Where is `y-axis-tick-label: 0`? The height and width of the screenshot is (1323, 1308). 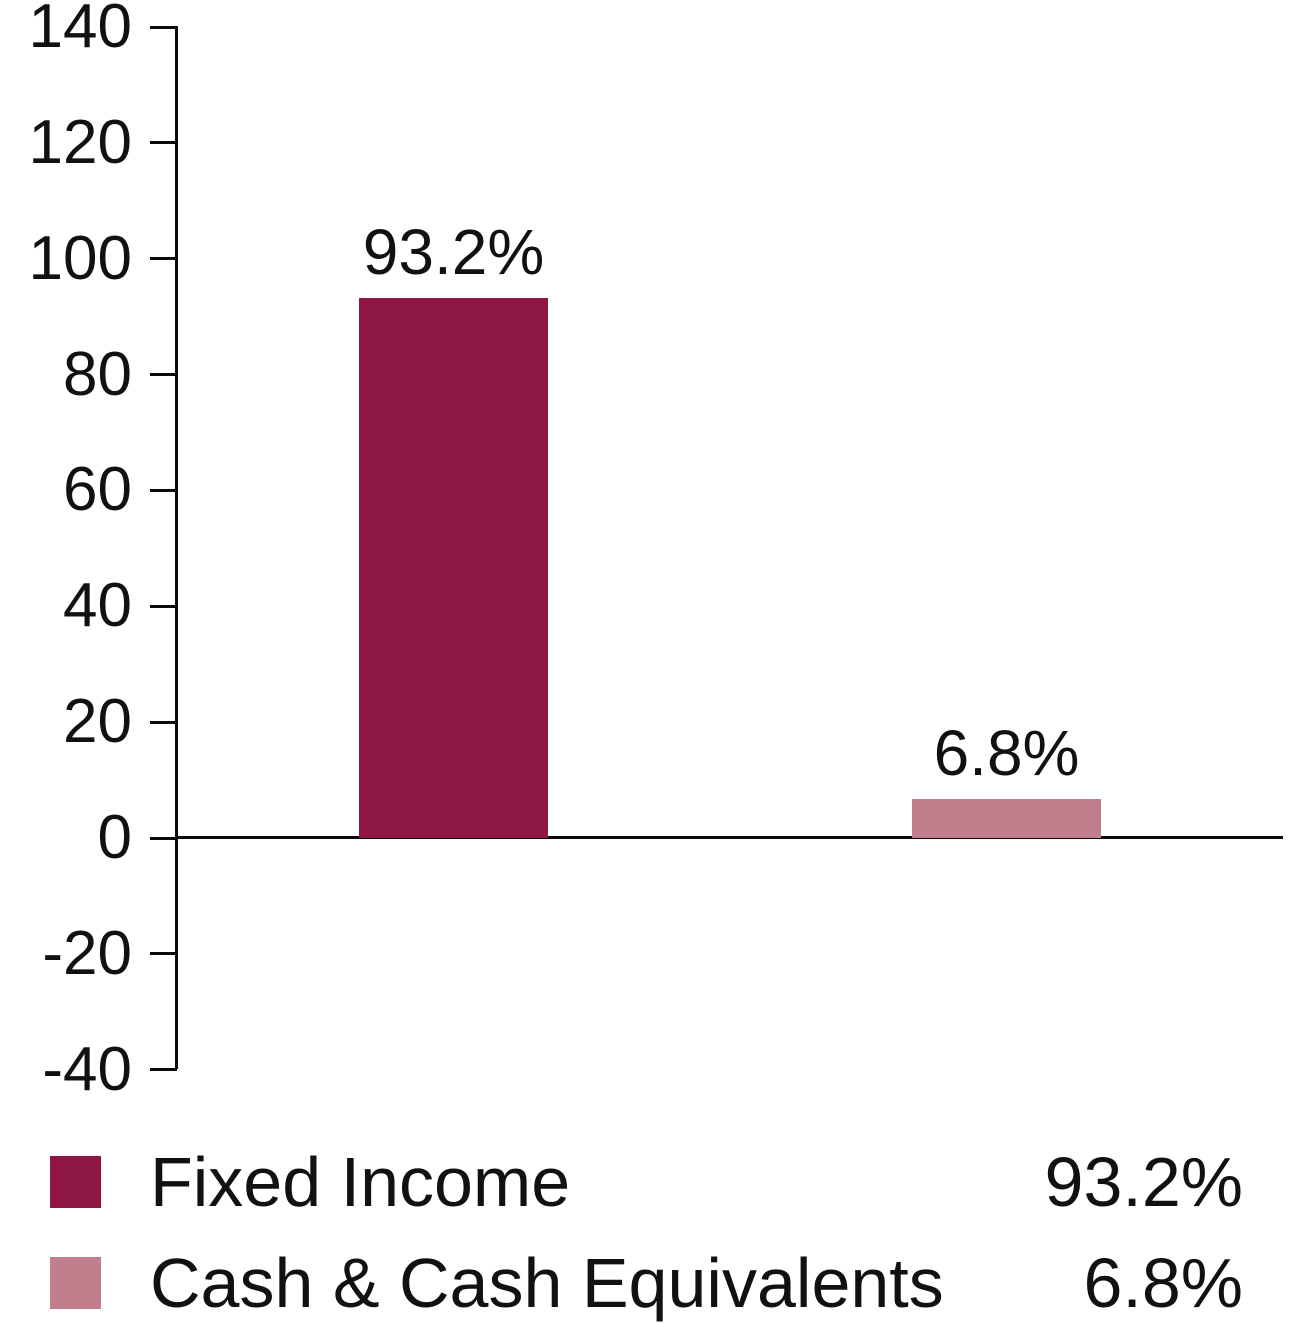
y-axis-tick-label: 0 is located at coordinates (114, 837).